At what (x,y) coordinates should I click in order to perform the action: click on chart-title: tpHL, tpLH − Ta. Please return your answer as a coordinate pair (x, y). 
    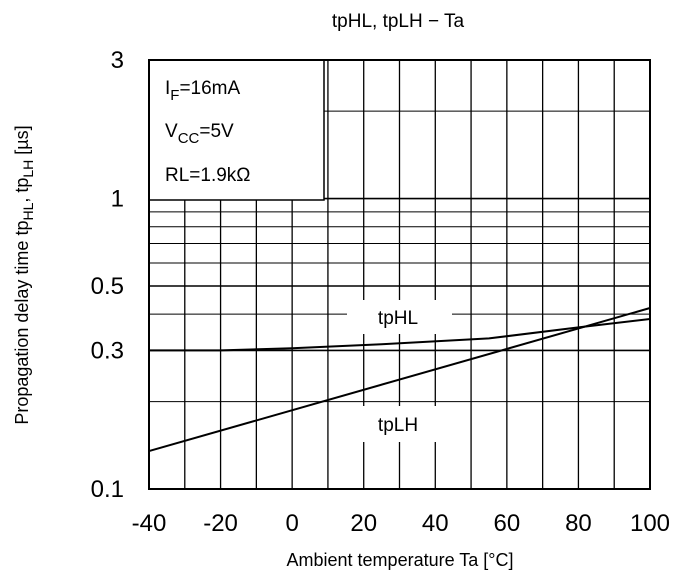
    Looking at the image, I should click on (398, 21).